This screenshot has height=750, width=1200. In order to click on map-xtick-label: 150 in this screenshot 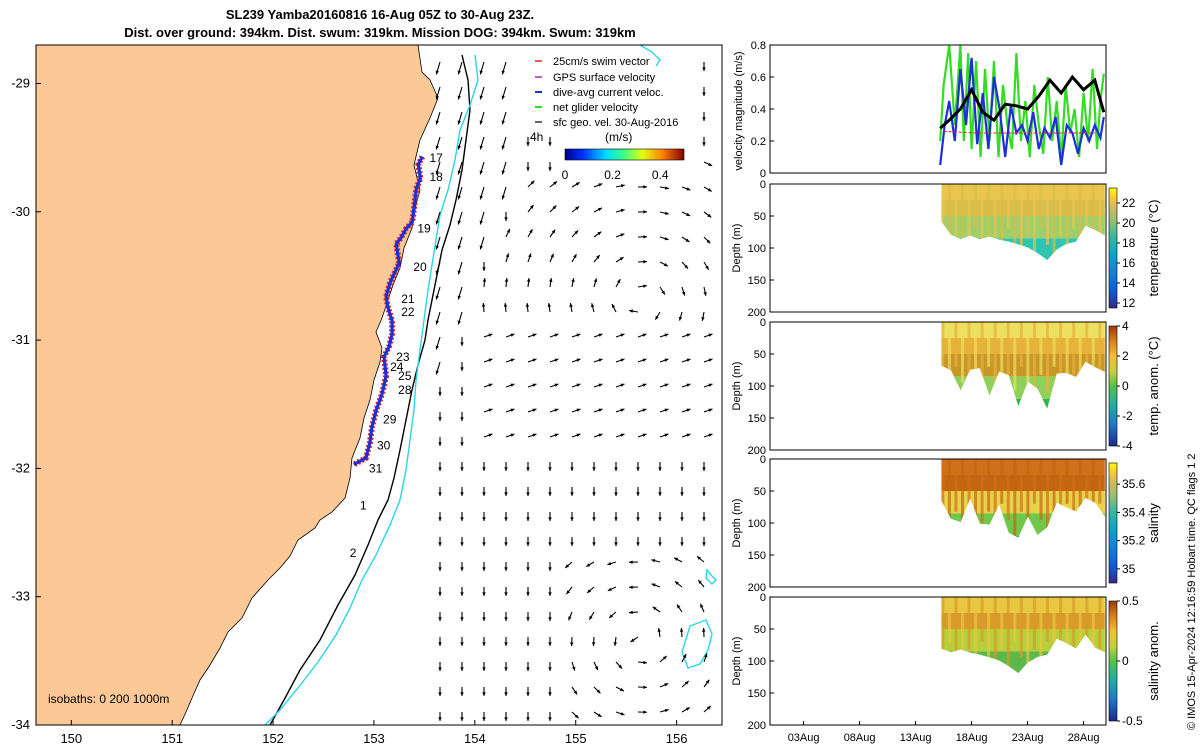, I will do `click(71, 738)`.